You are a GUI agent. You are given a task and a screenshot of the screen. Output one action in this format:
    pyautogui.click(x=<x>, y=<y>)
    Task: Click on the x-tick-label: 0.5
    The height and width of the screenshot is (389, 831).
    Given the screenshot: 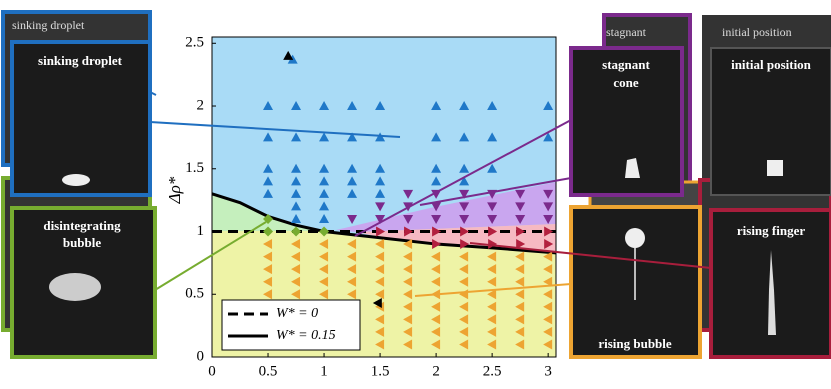 What is the action you would take?
    pyautogui.click(x=268, y=371)
    